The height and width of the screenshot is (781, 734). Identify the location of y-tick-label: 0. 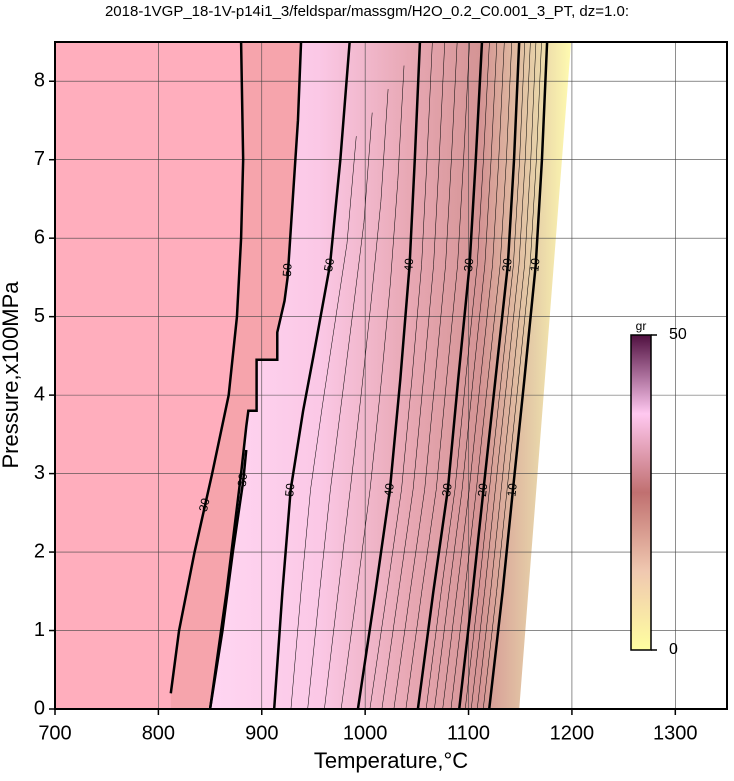
(39, 708).